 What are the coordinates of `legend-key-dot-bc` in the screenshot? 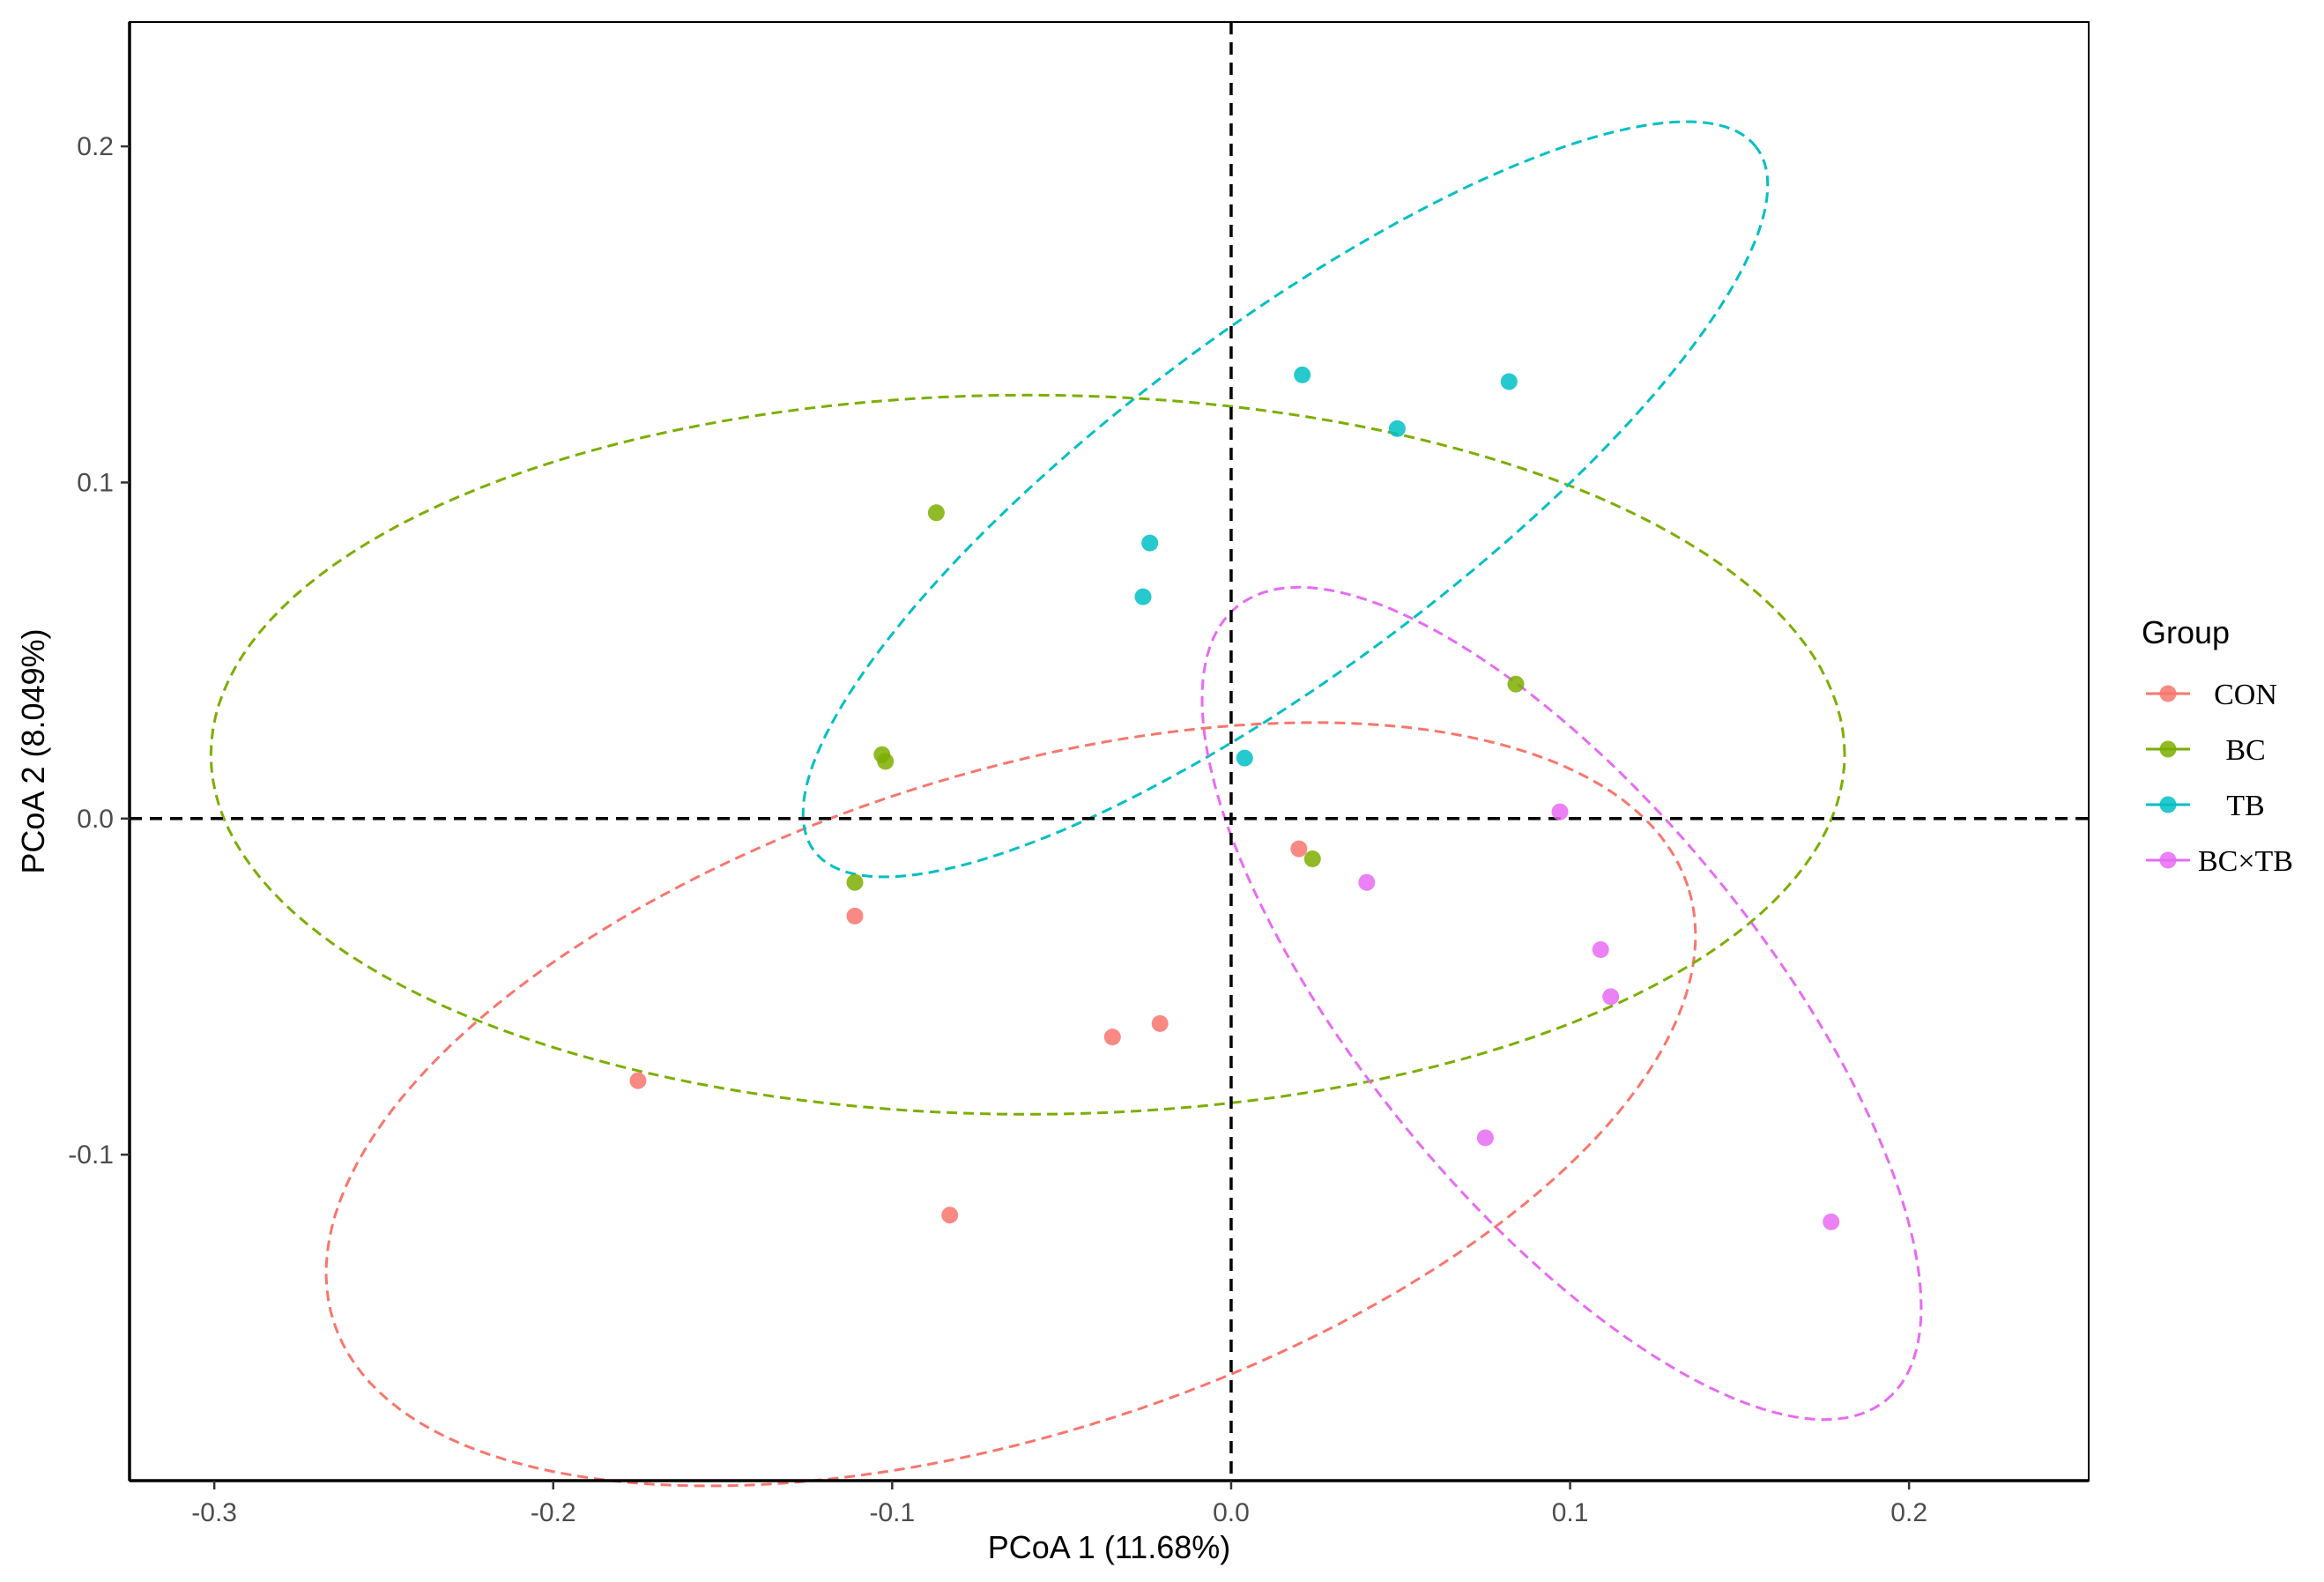 It's located at (2168, 749).